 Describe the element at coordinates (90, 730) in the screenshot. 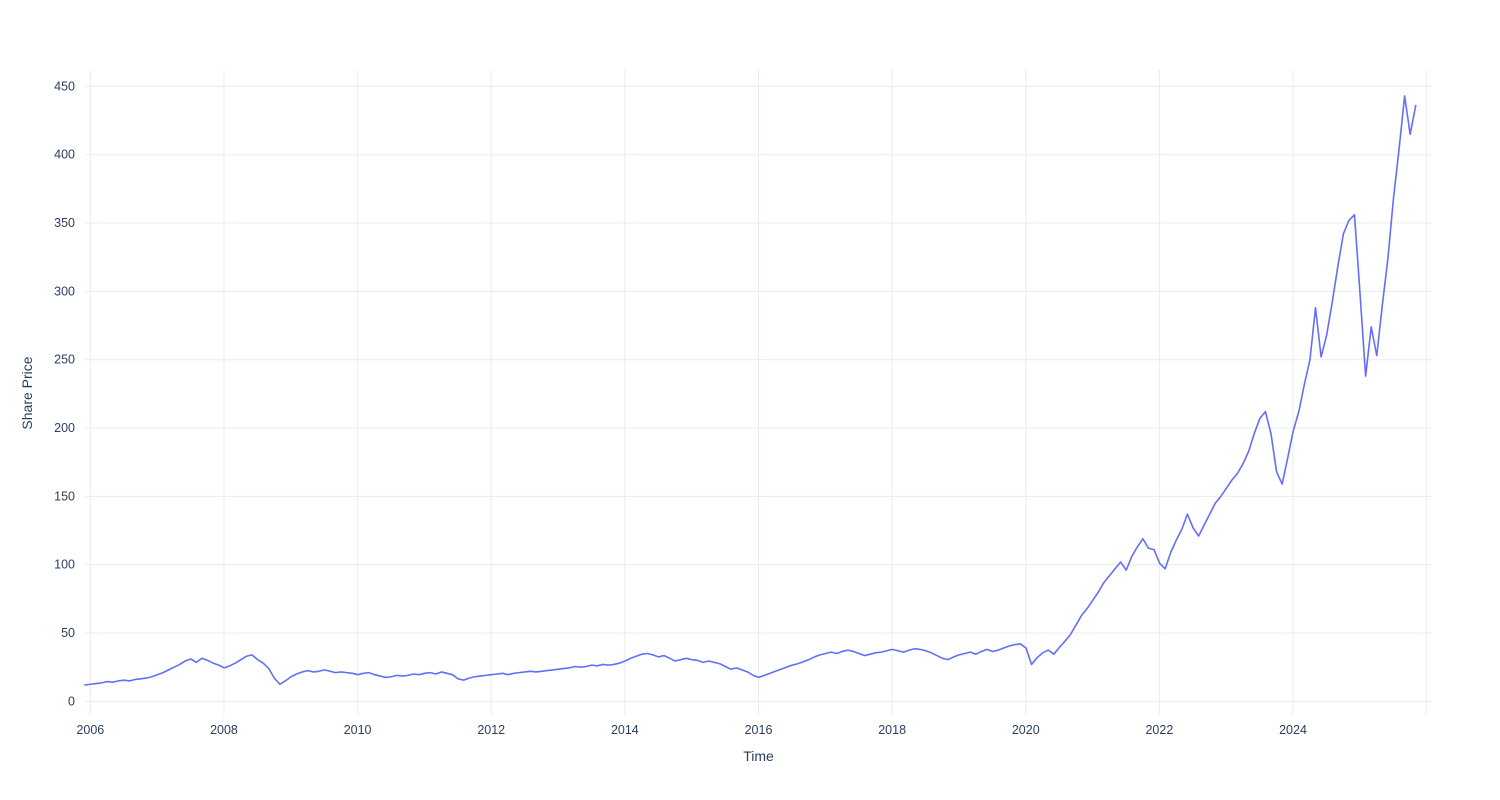

I see `x-tick-label: 2006` at that location.